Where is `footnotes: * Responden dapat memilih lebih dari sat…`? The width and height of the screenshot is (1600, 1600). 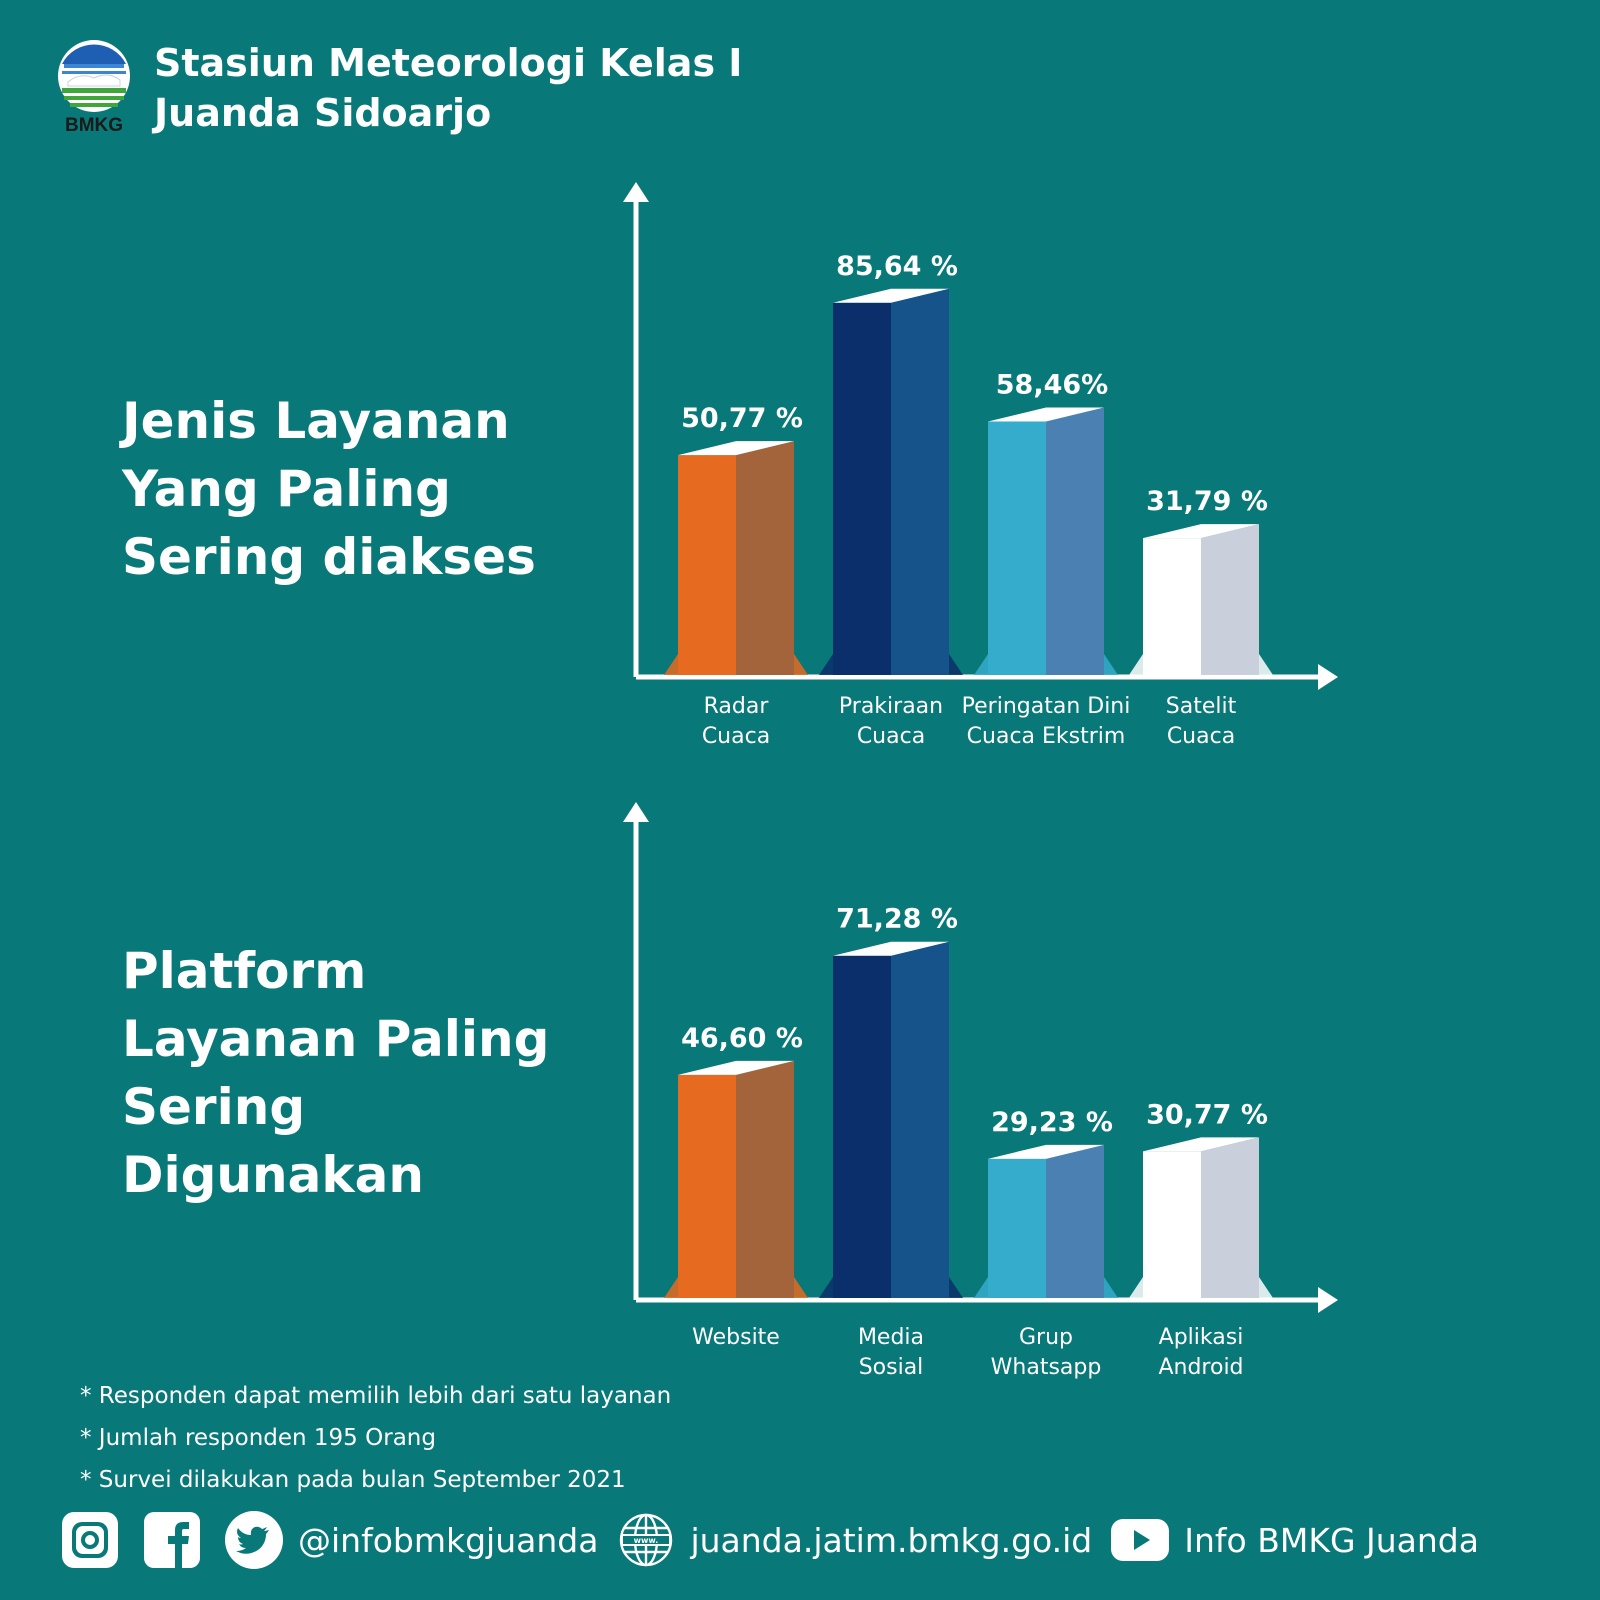
footnotes: * Responden dapat memilih lebih dari sat… is located at coordinates (375, 1438).